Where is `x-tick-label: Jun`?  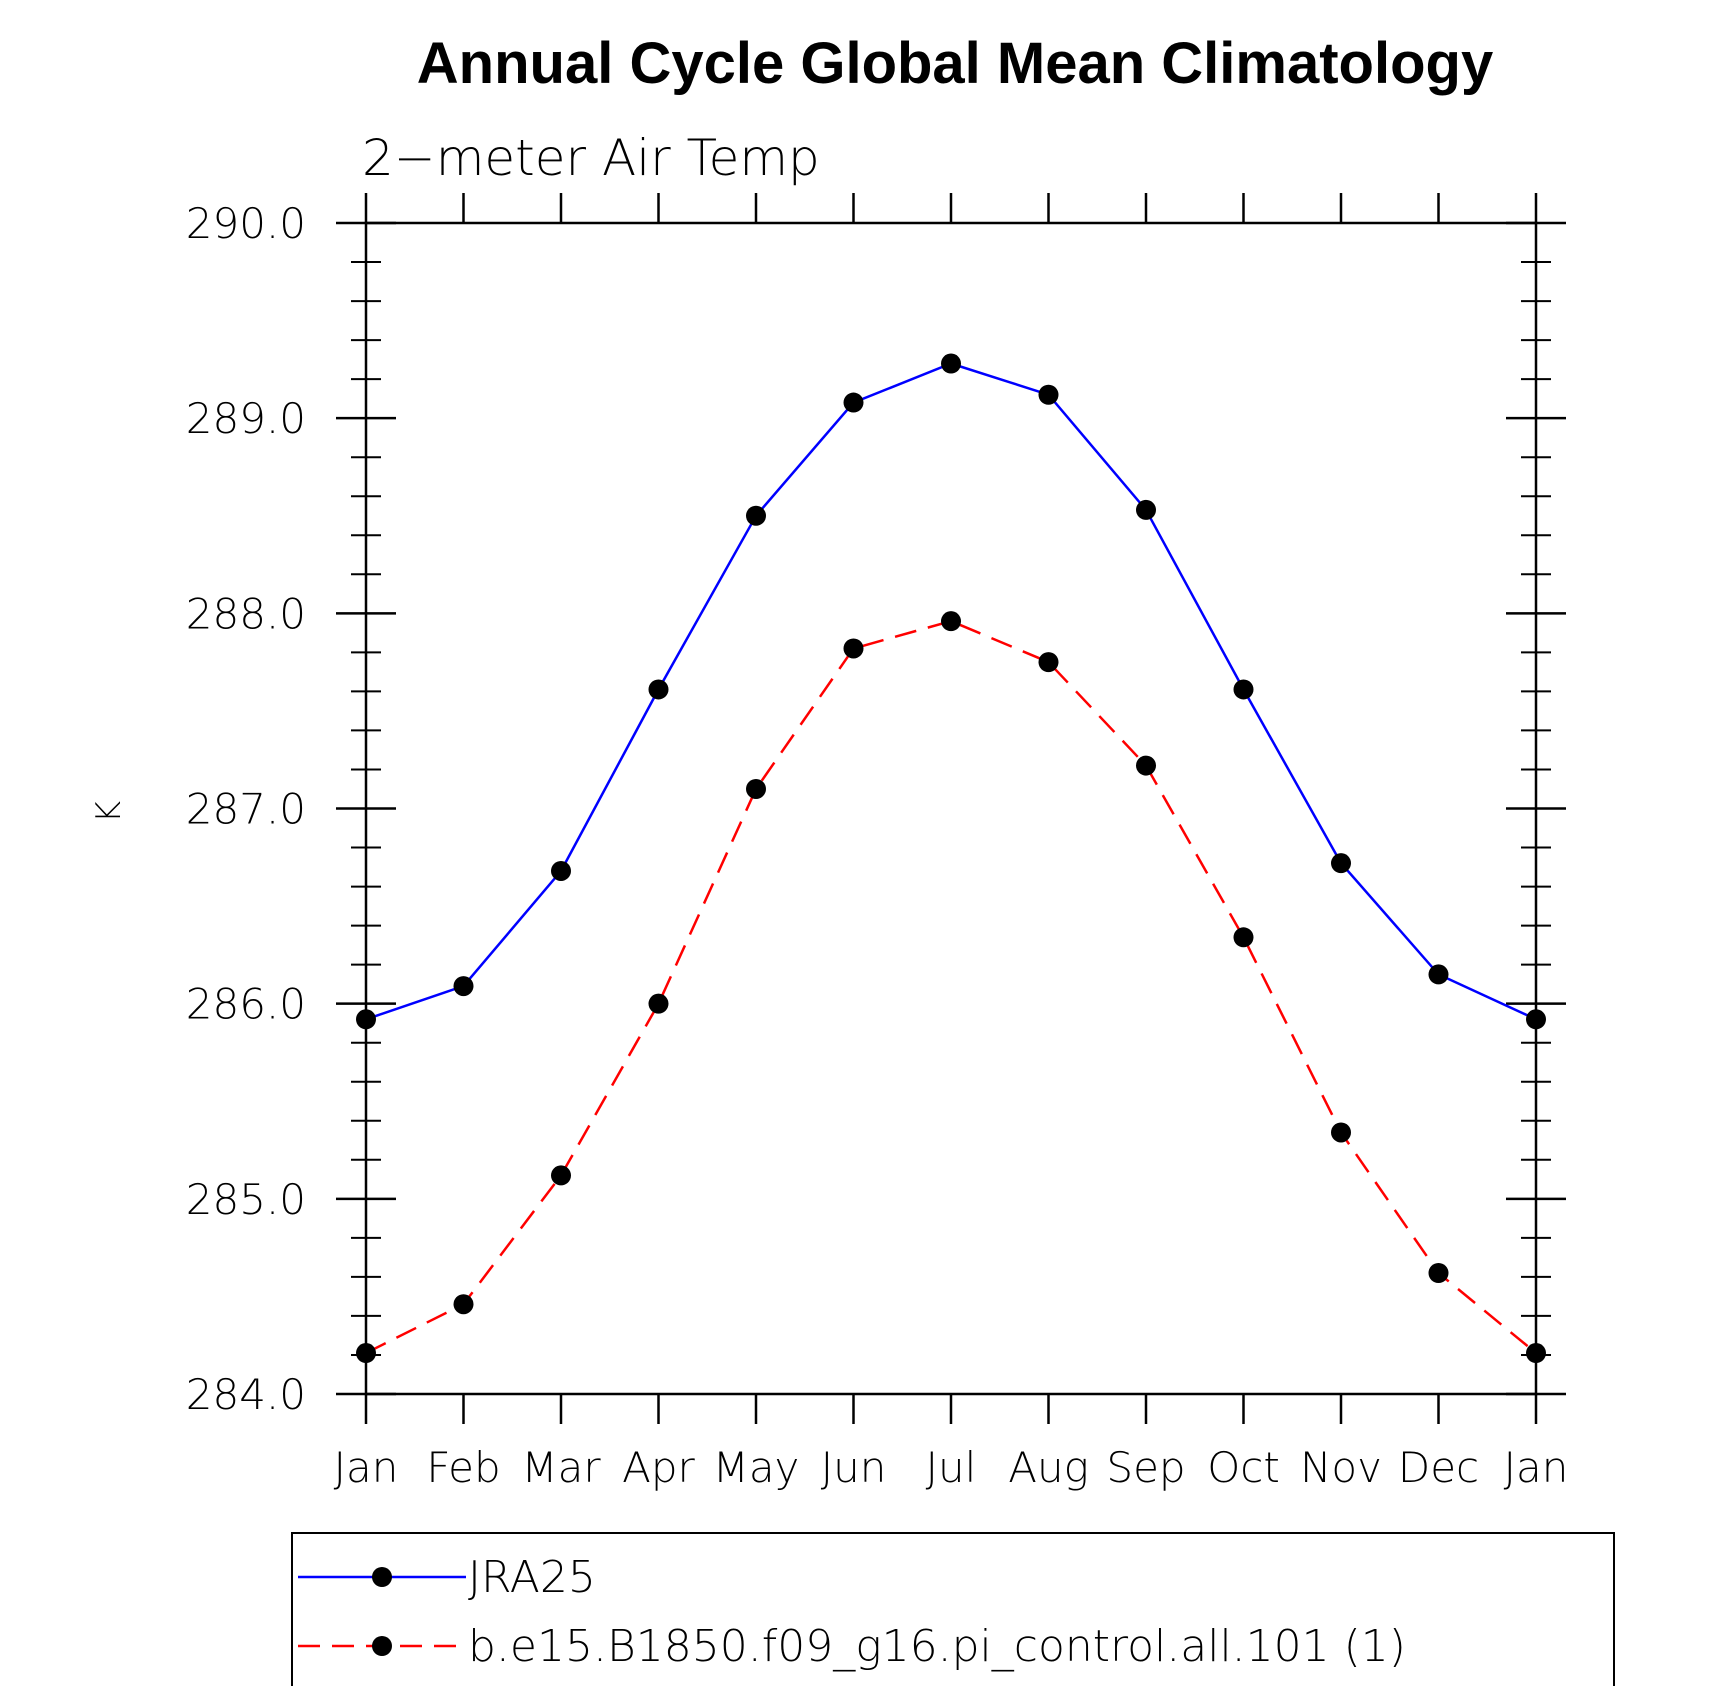
x-tick-label: Jun is located at coordinates (854, 1467).